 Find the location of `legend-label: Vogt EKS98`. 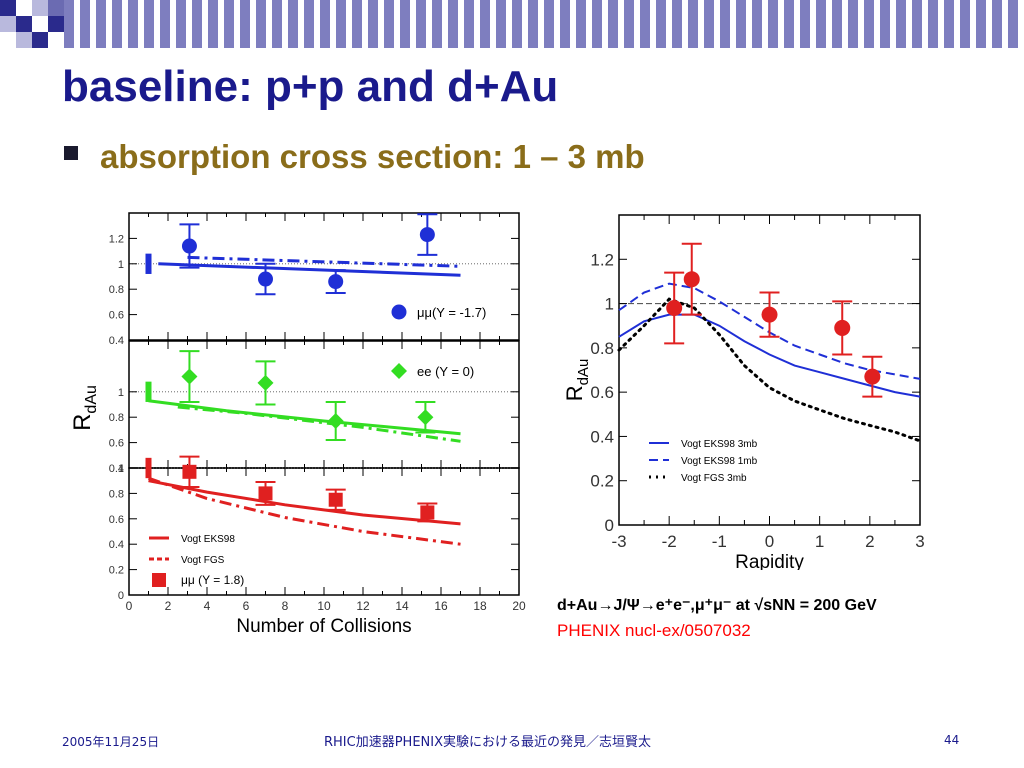

legend-label: Vogt EKS98 is located at coordinates (208, 539).